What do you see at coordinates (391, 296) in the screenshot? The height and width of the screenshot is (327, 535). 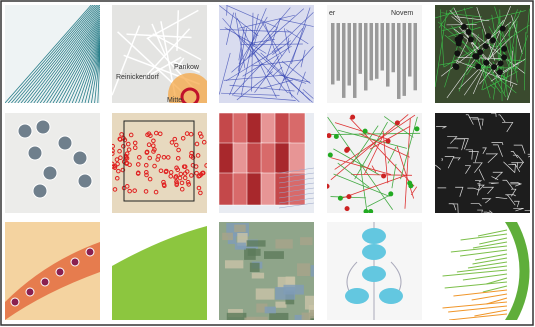 I see `state-node` at bounding box center [391, 296].